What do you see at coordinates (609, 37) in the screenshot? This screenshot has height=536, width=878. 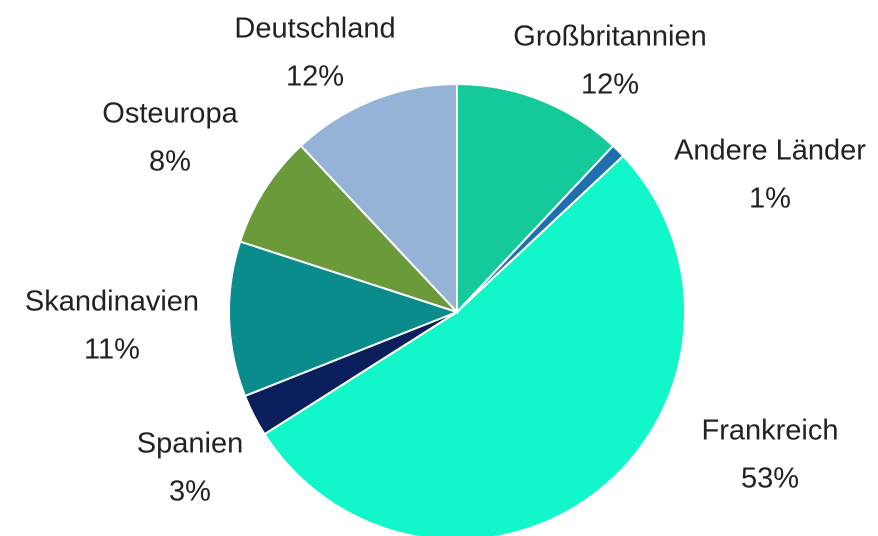 I see `slice-label: Großbritannien` at bounding box center [609, 37].